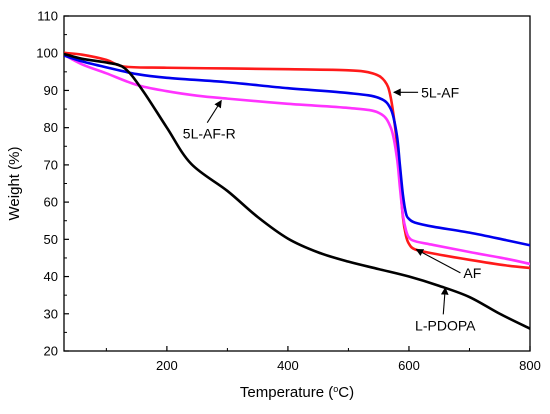 The height and width of the screenshot is (414, 550). What do you see at coordinates (530, 365) in the screenshot?
I see `x-tick-label: 800` at bounding box center [530, 365].